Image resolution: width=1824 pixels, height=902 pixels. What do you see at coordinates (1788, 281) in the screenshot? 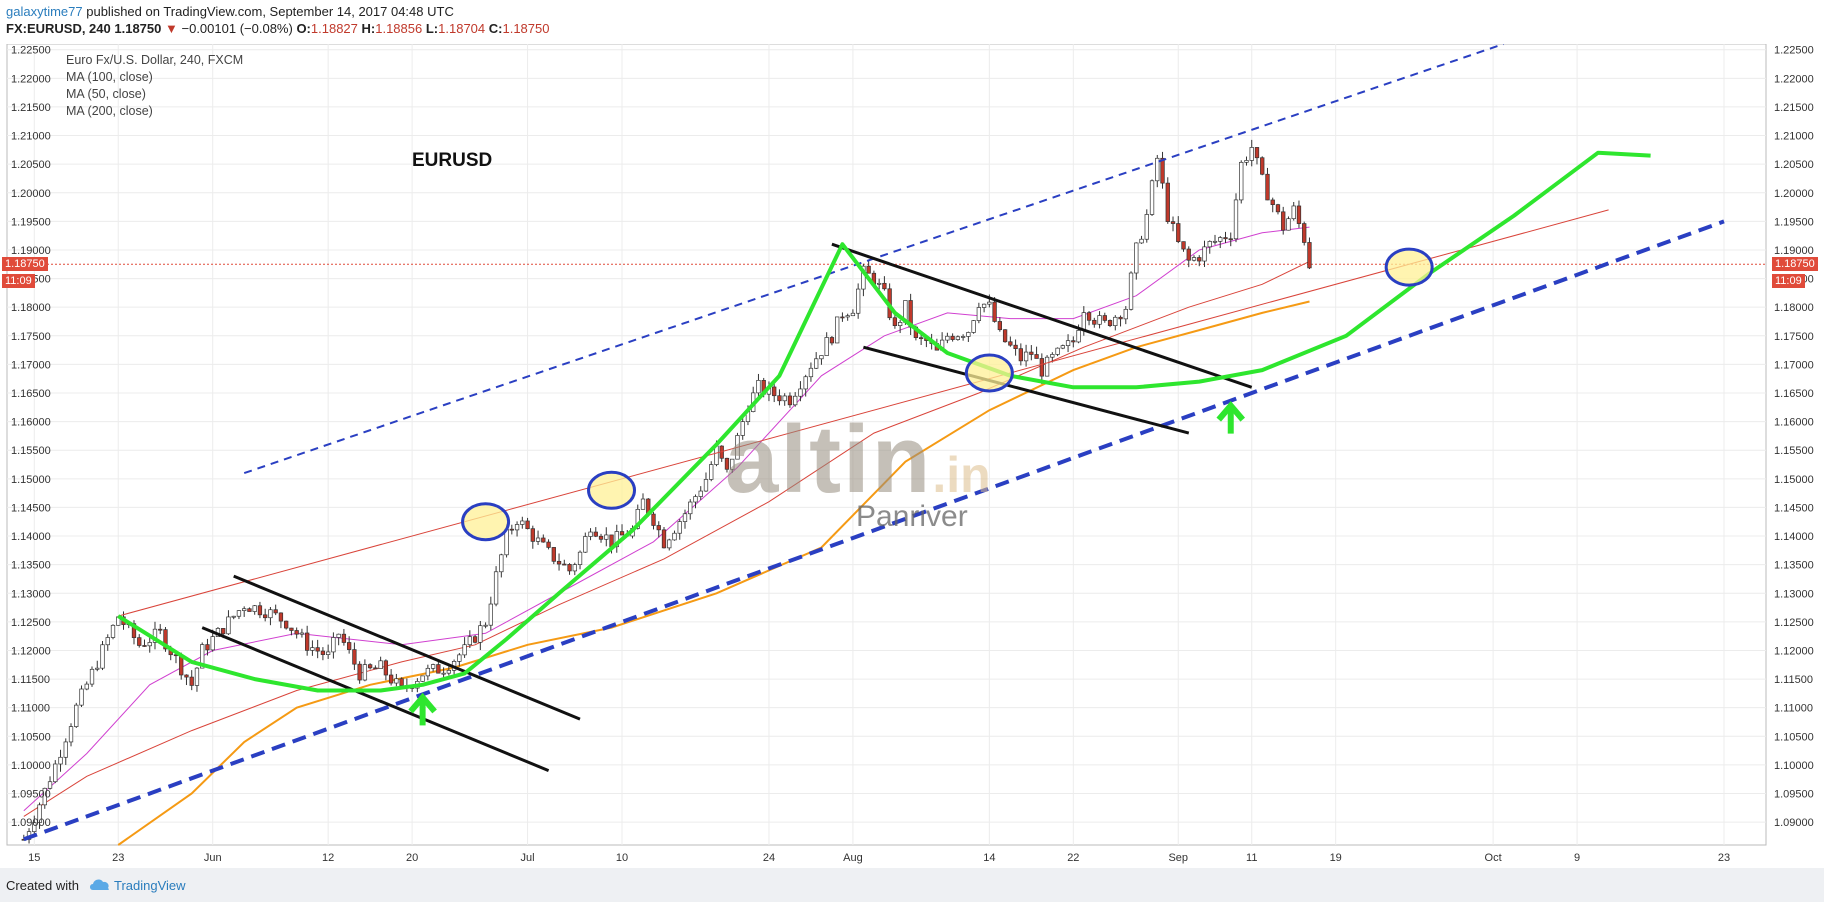
I see `right-time-tag: 11:09` at bounding box center [1788, 281].